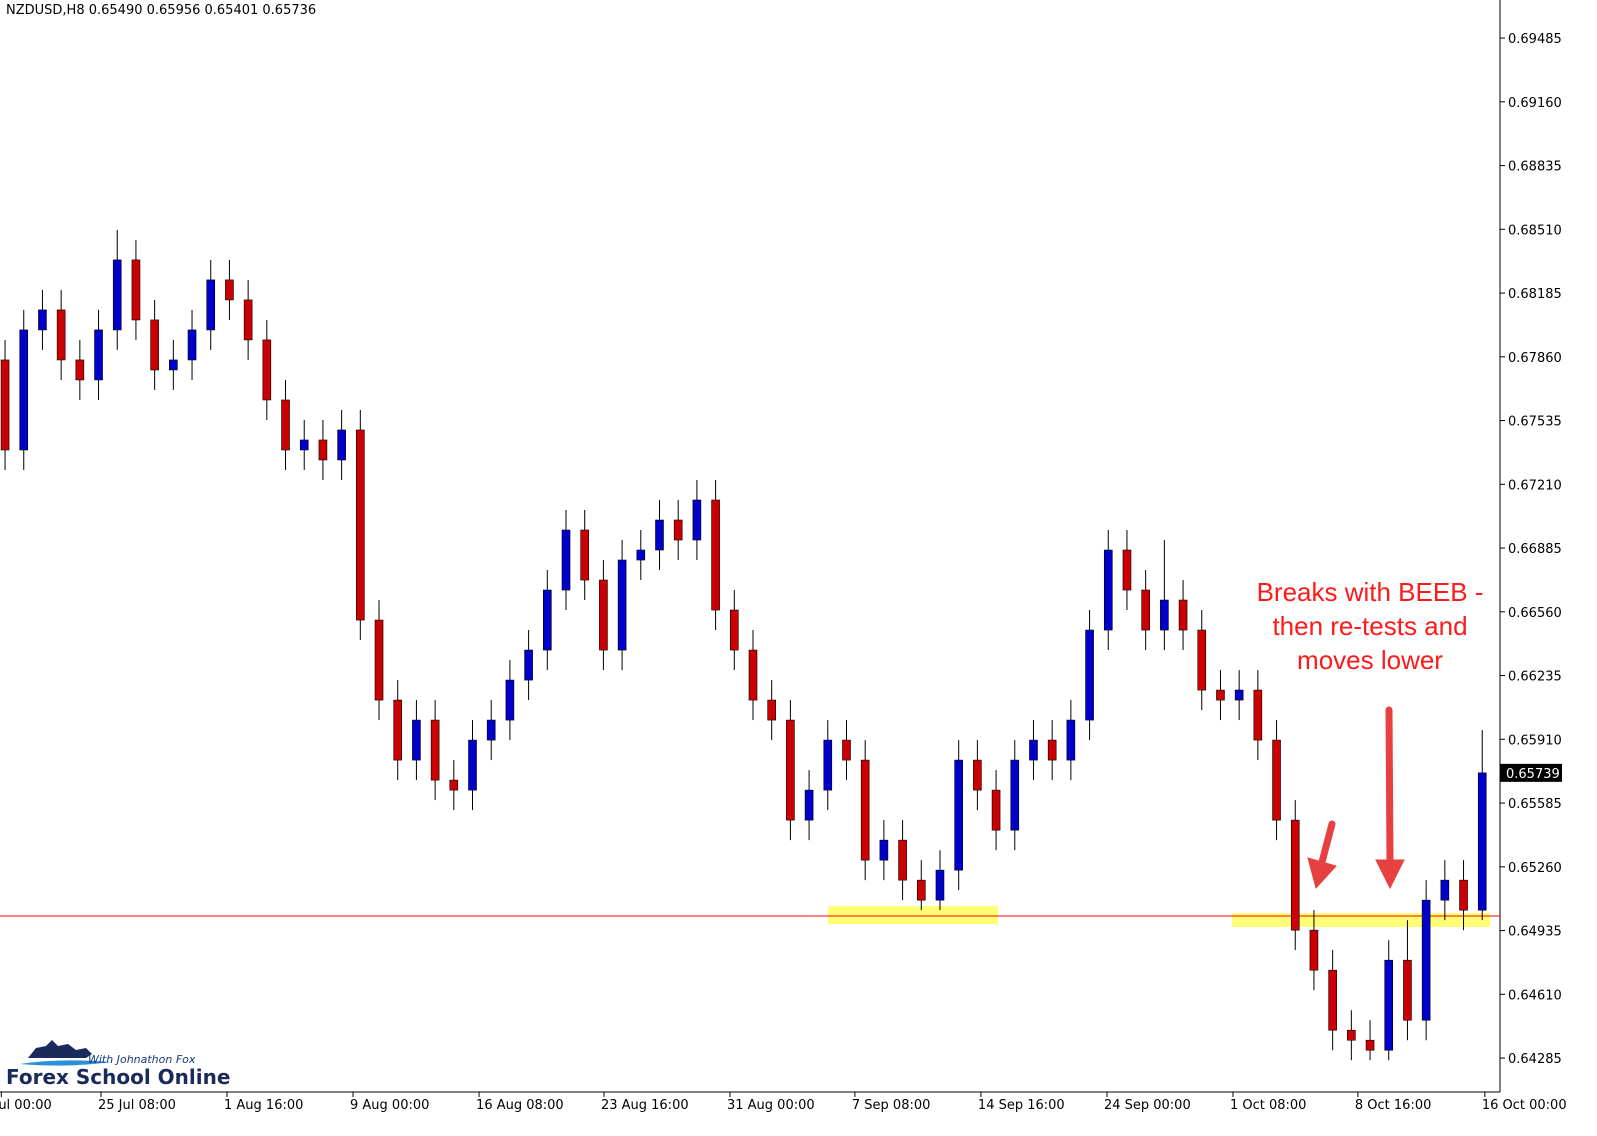 The width and height of the screenshot is (1597, 1136). I want to click on x-tick-label: 8 Oct 16:00, so click(1393, 1105).